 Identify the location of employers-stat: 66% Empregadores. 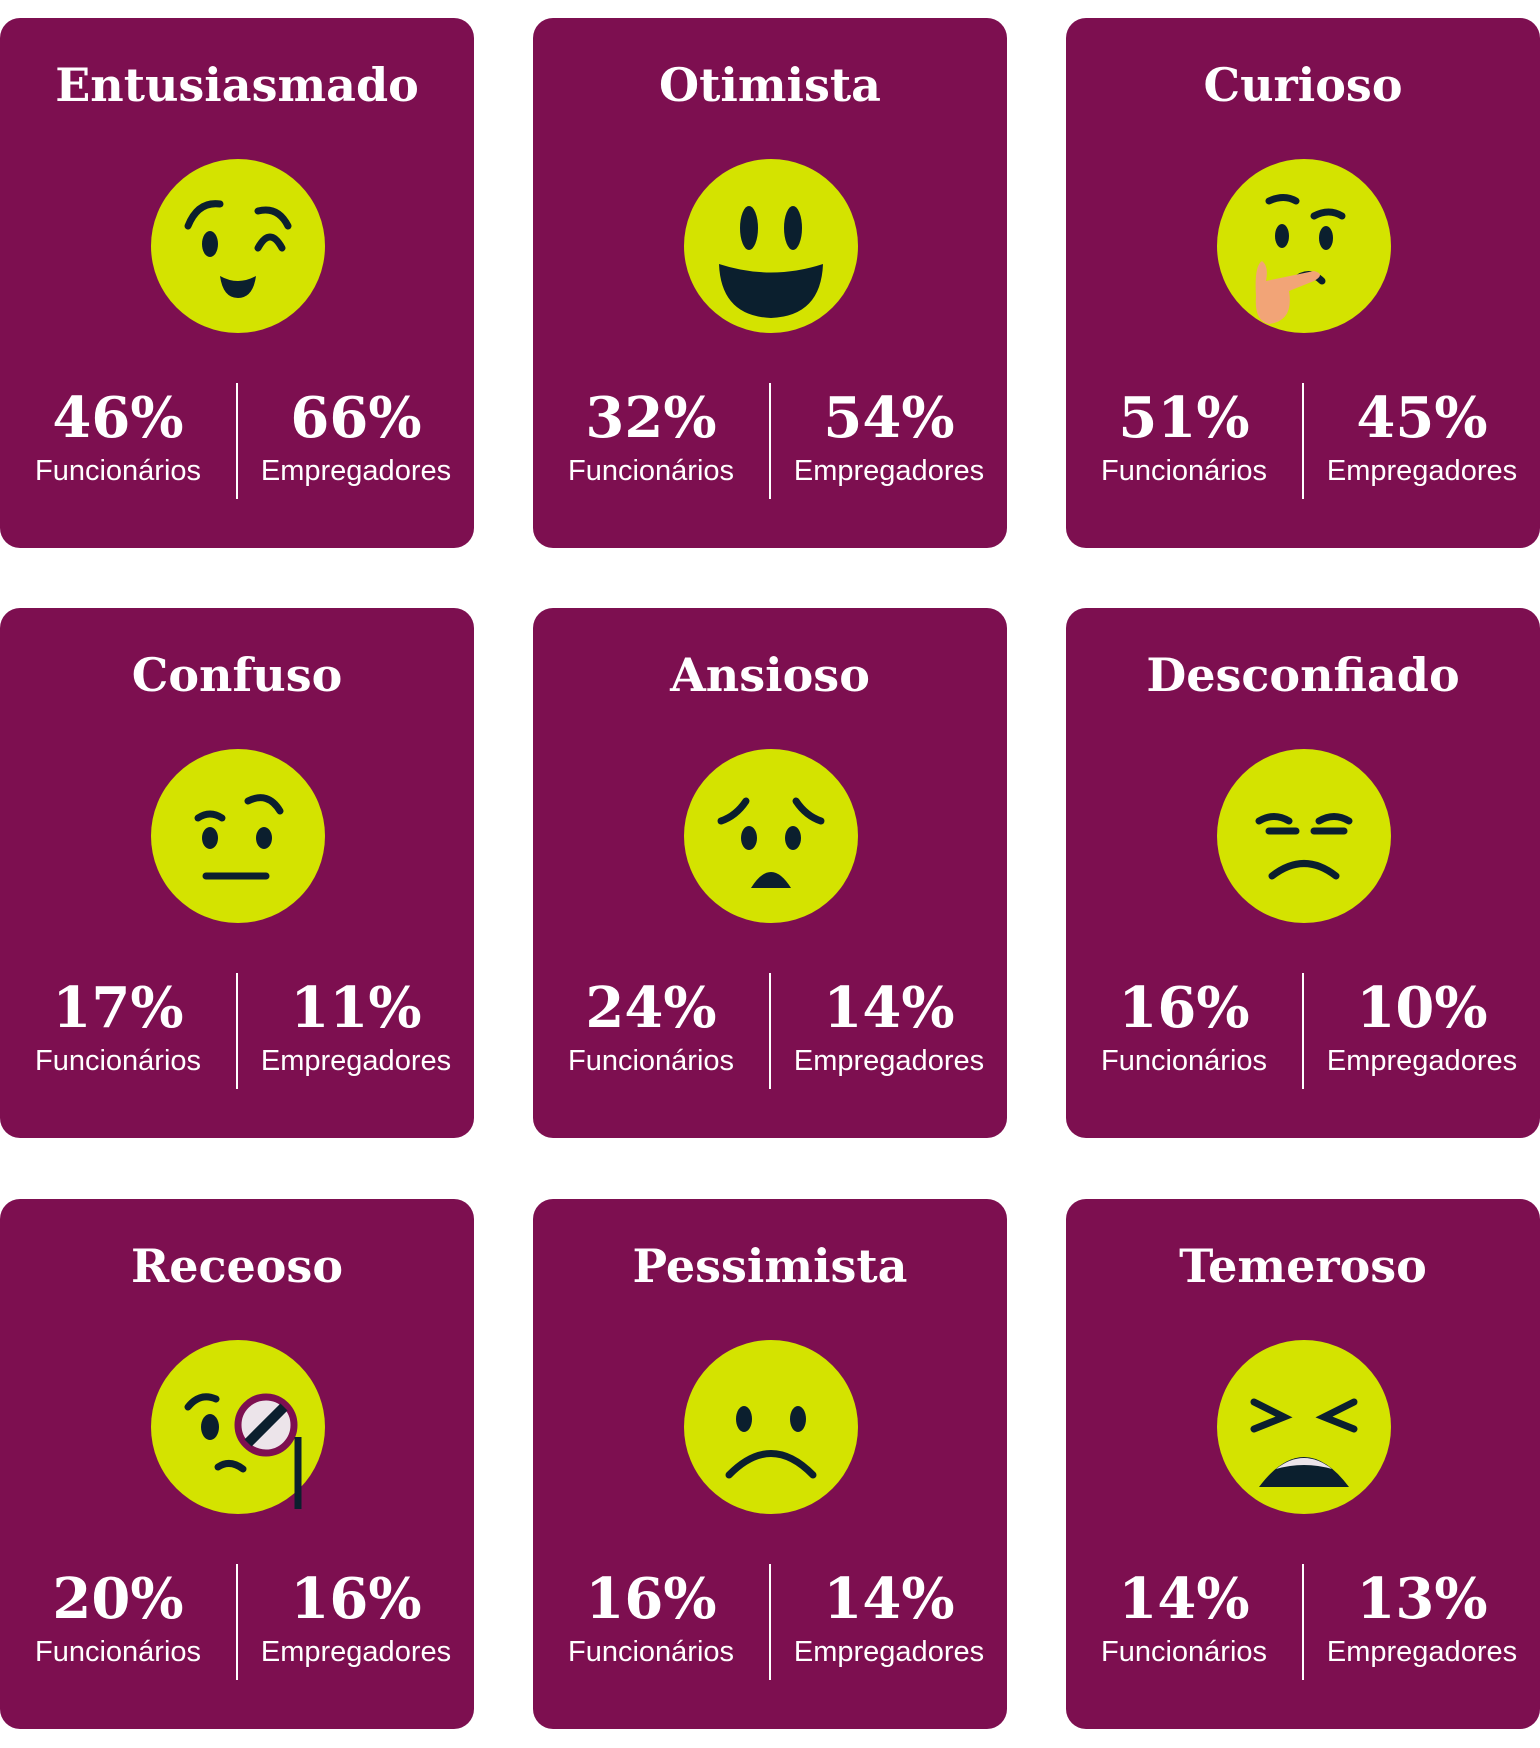
(356, 443).